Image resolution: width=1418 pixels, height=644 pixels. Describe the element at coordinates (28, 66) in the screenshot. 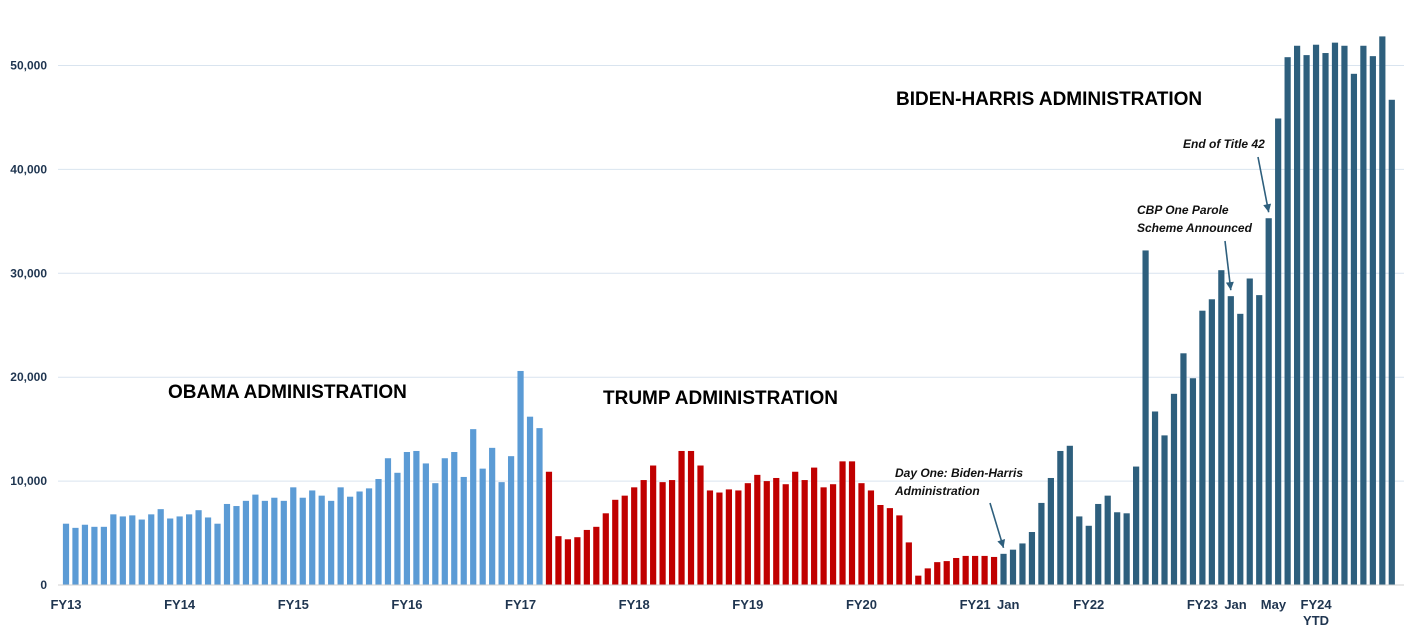

I see `y-tick-label: 50,000` at that location.